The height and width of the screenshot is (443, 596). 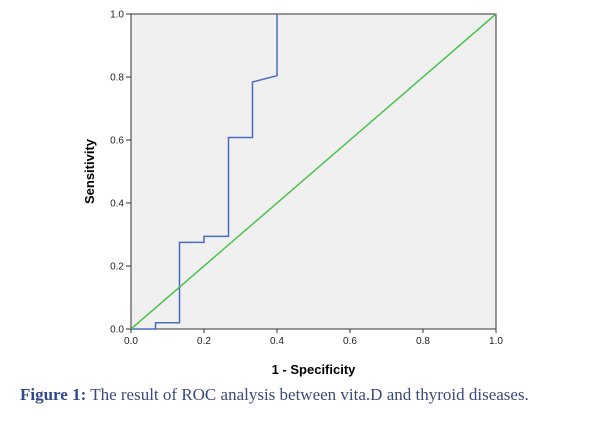 What do you see at coordinates (53, 394) in the screenshot?
I see `caption-label: Figure 1:` at bounding box center [53, 394].